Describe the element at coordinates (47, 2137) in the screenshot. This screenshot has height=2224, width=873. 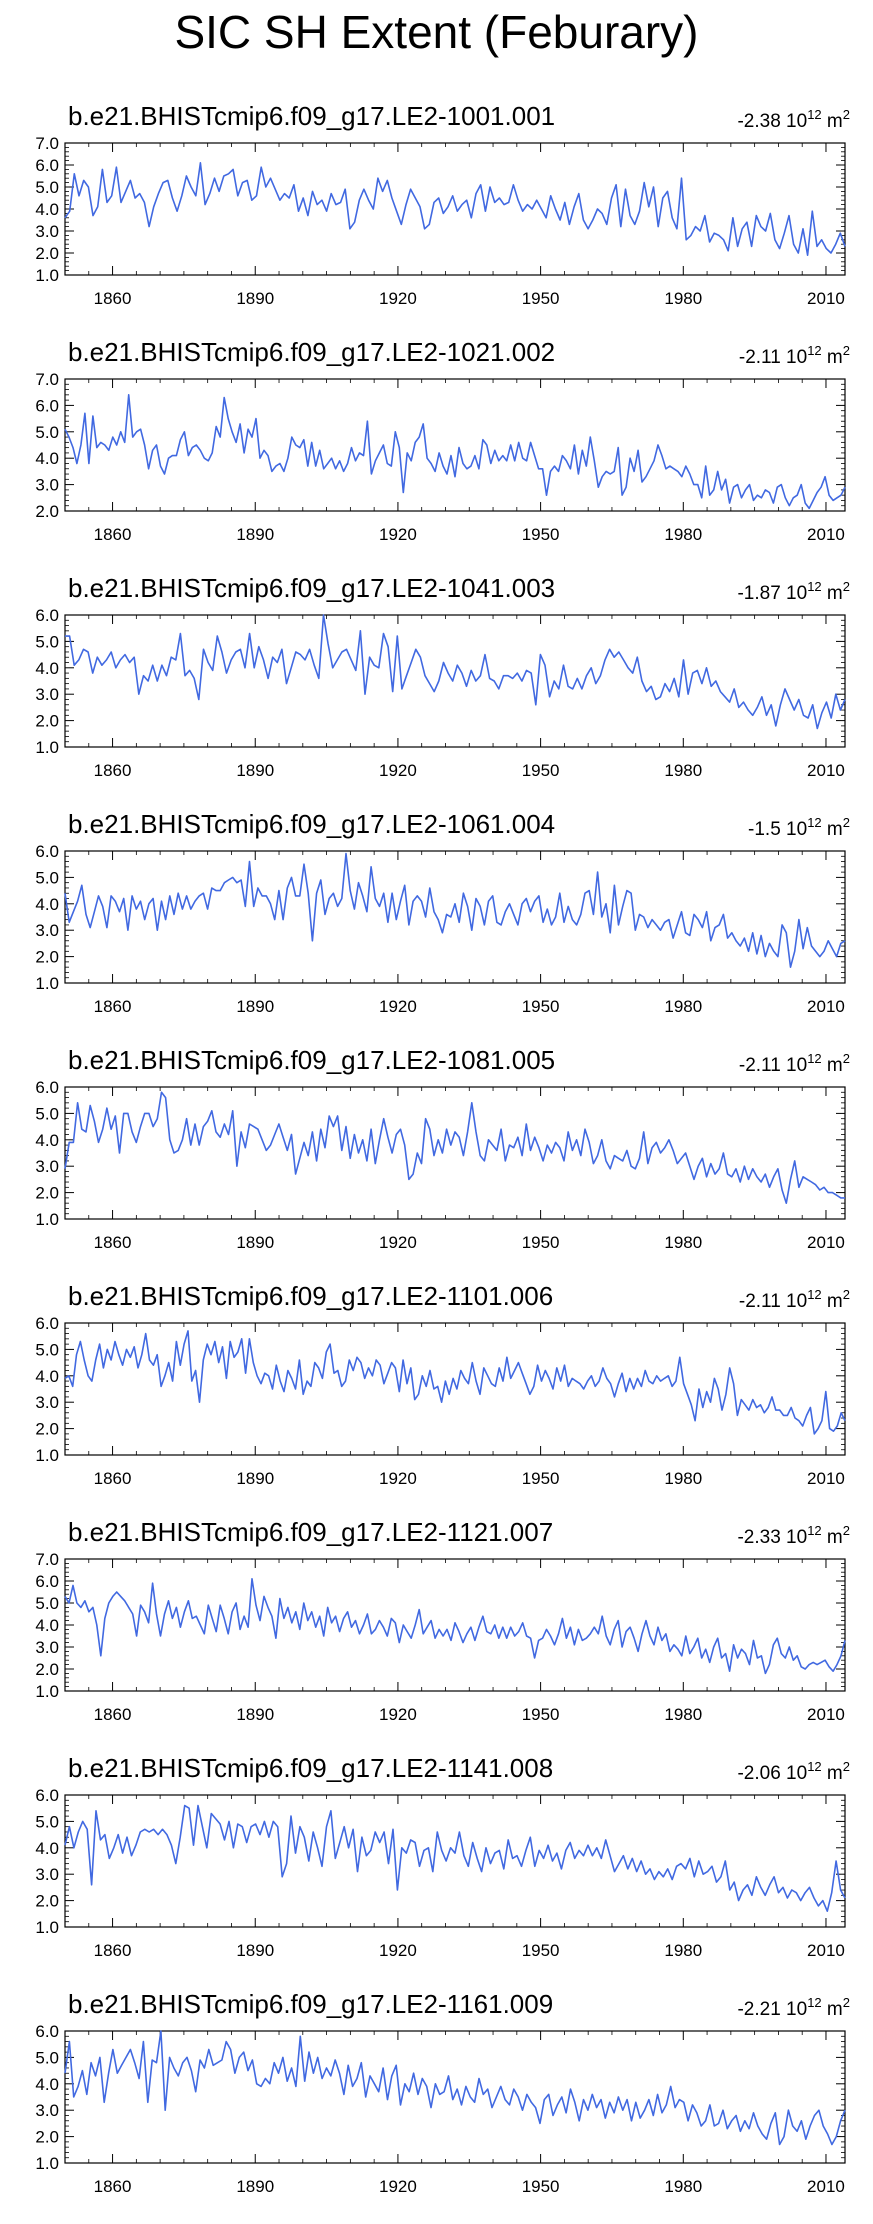
I see `panel-9-ytick-label: 2.0` at that location.